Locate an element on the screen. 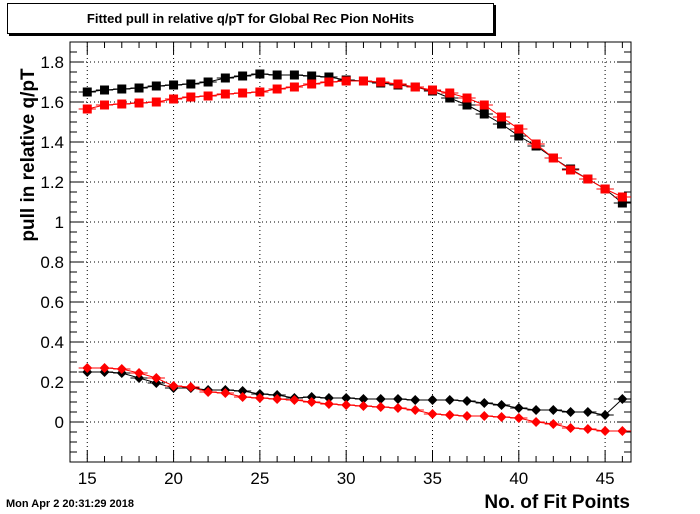  x-tick-label: 45 is located at coordinates (605, 478).